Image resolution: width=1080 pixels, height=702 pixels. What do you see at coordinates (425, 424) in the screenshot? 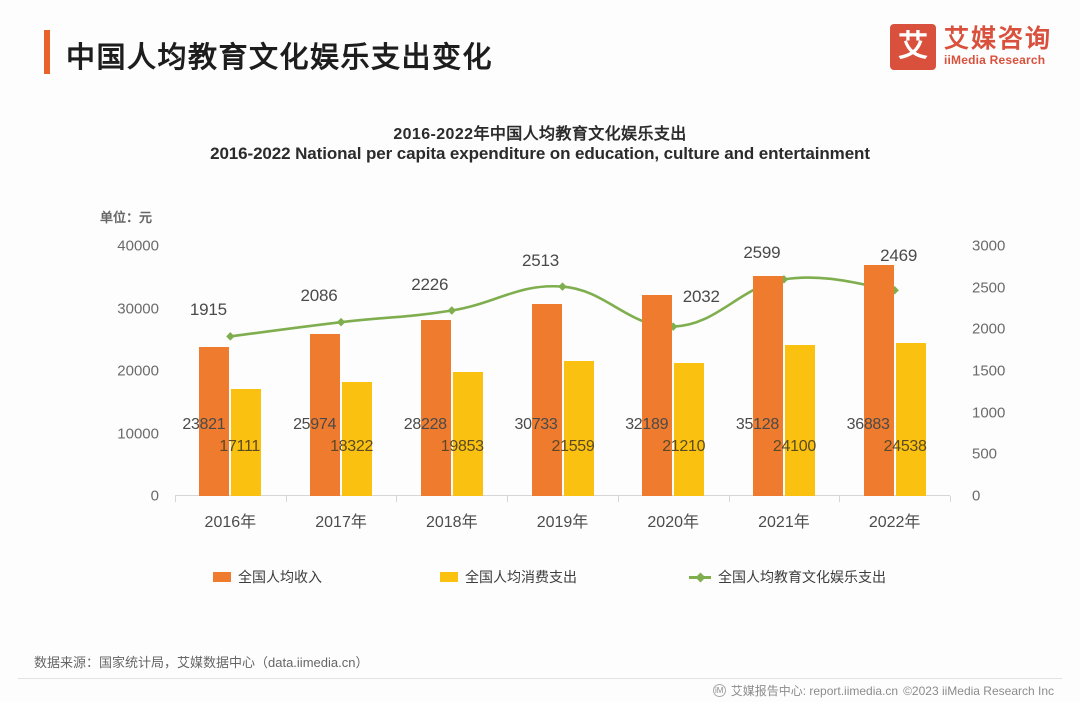
I see `bar-income-label: 28228` at bounding box center [425, 424].